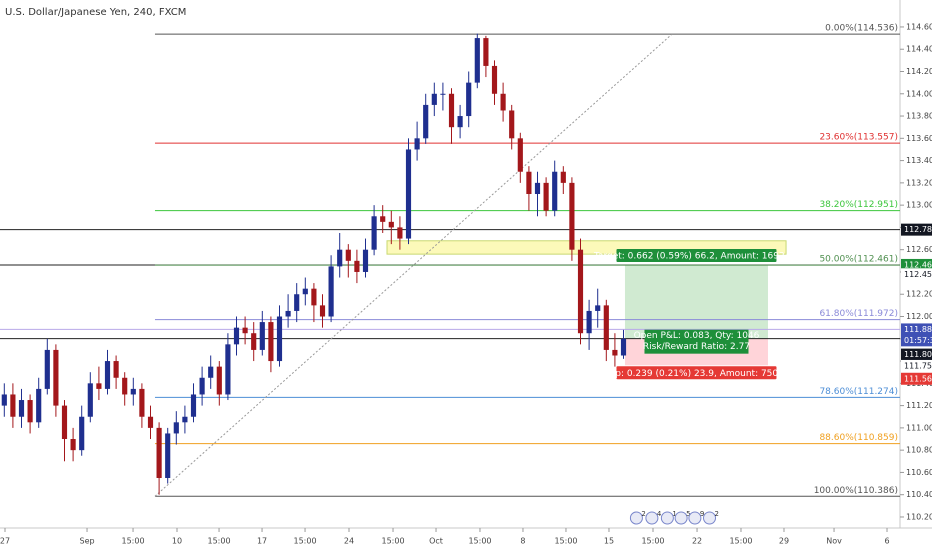  I want to click on y-tick-label: 110.200, so click(919, 516).